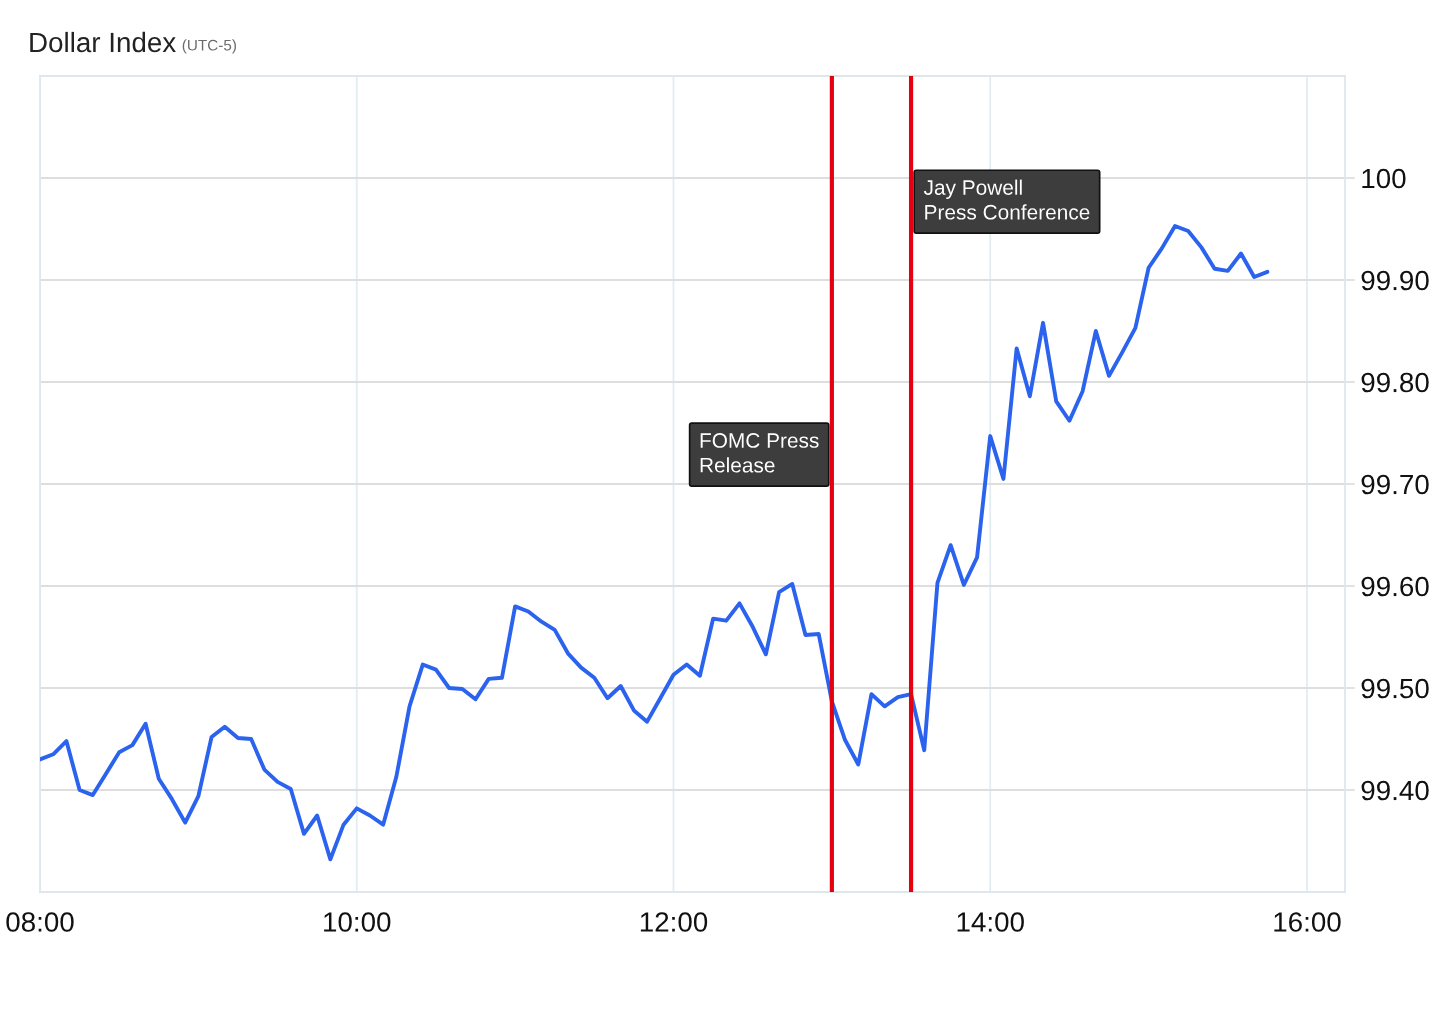 The height and width of the screenshot is (1009, 1456). Describe the element at coordinates (1395, 790) in the screenshot. I see `y-tick-label: 99.40` at that location.